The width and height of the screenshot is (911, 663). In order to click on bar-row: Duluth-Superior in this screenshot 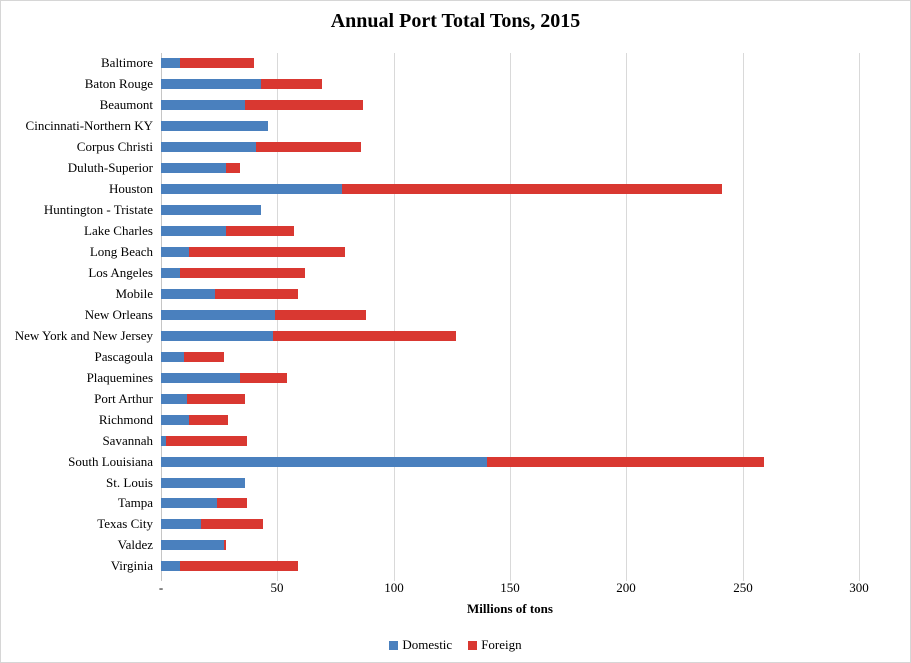, I will do `click(430, 168)`.